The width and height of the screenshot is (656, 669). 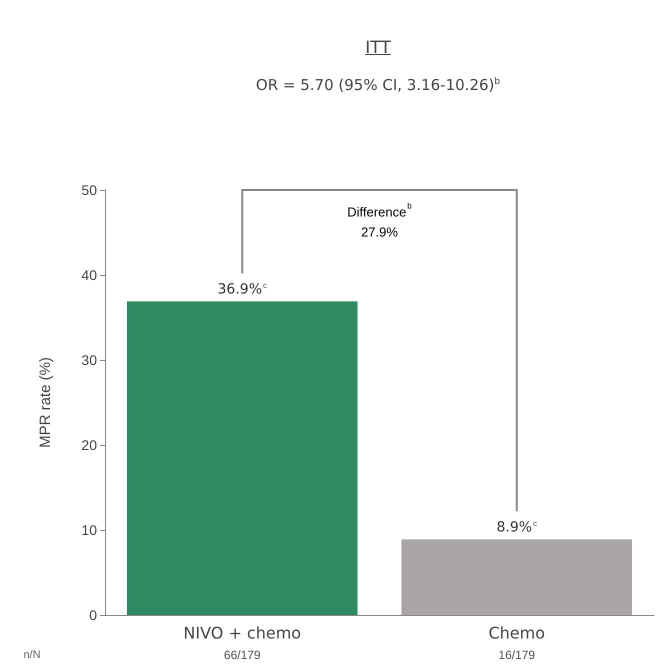 I want to click on y-axis-title: MPR rate (%), so click(x=45, y=402).